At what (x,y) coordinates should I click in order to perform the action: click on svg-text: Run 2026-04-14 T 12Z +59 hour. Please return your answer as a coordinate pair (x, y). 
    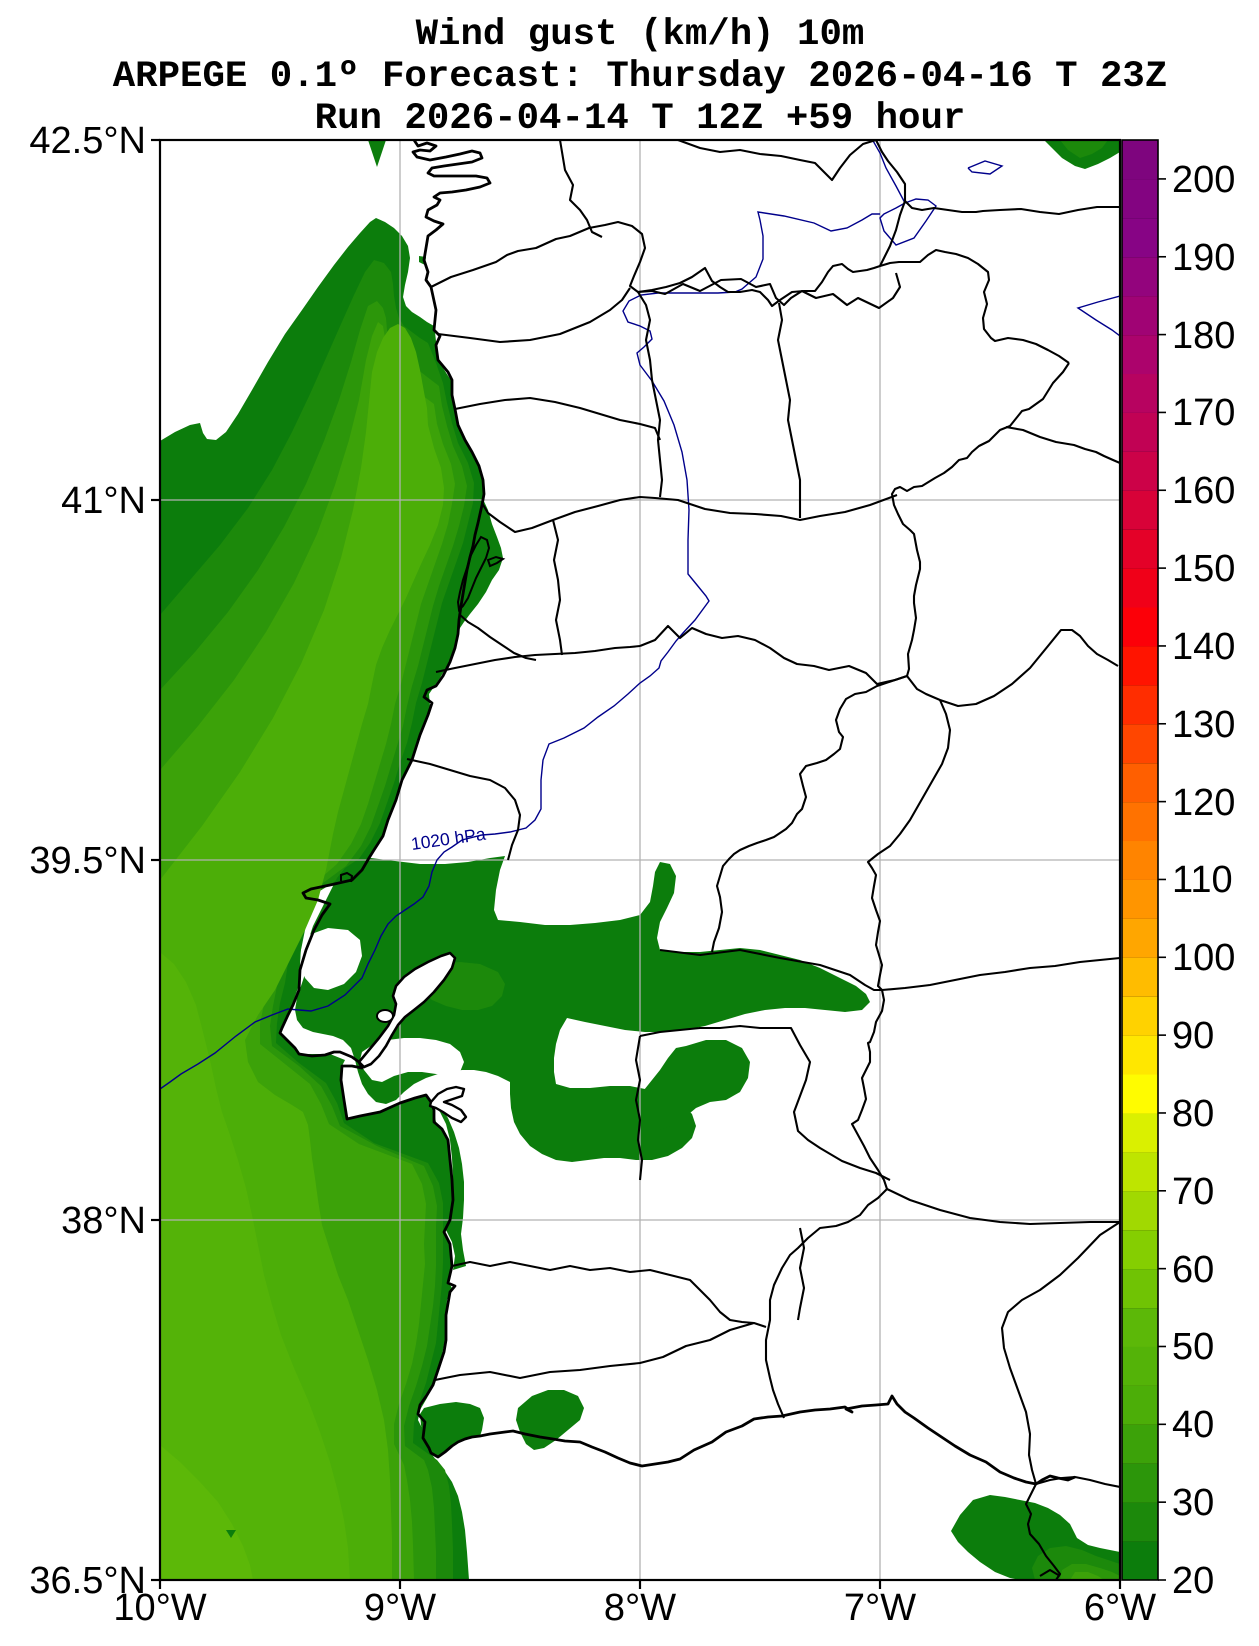
    Looking at the image, I should click on (640, 119).